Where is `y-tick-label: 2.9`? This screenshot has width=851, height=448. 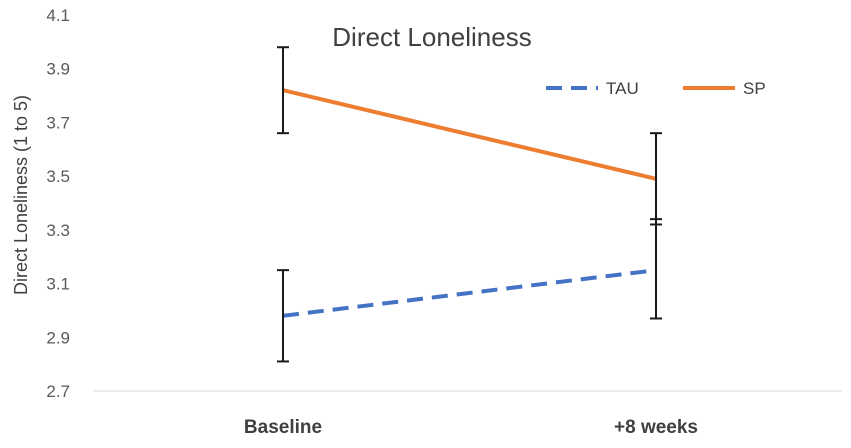
y-tick-label: 2.9 is located at coordinates (58, 337).